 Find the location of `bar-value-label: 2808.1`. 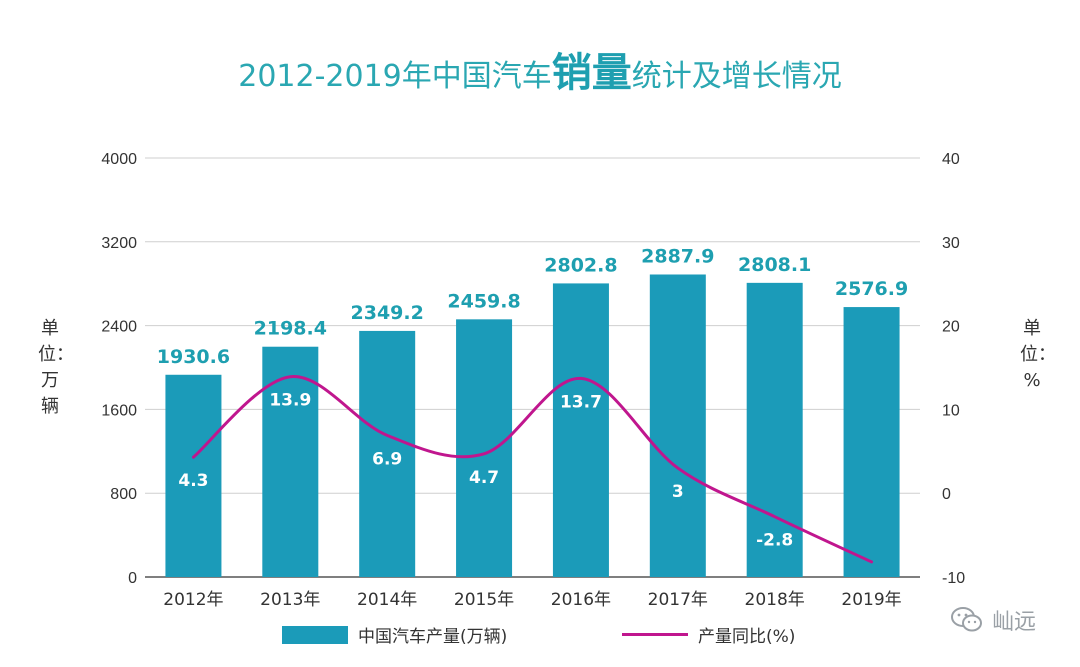

bar-value-label: 2808.1 is located at coordinates (774, 265).